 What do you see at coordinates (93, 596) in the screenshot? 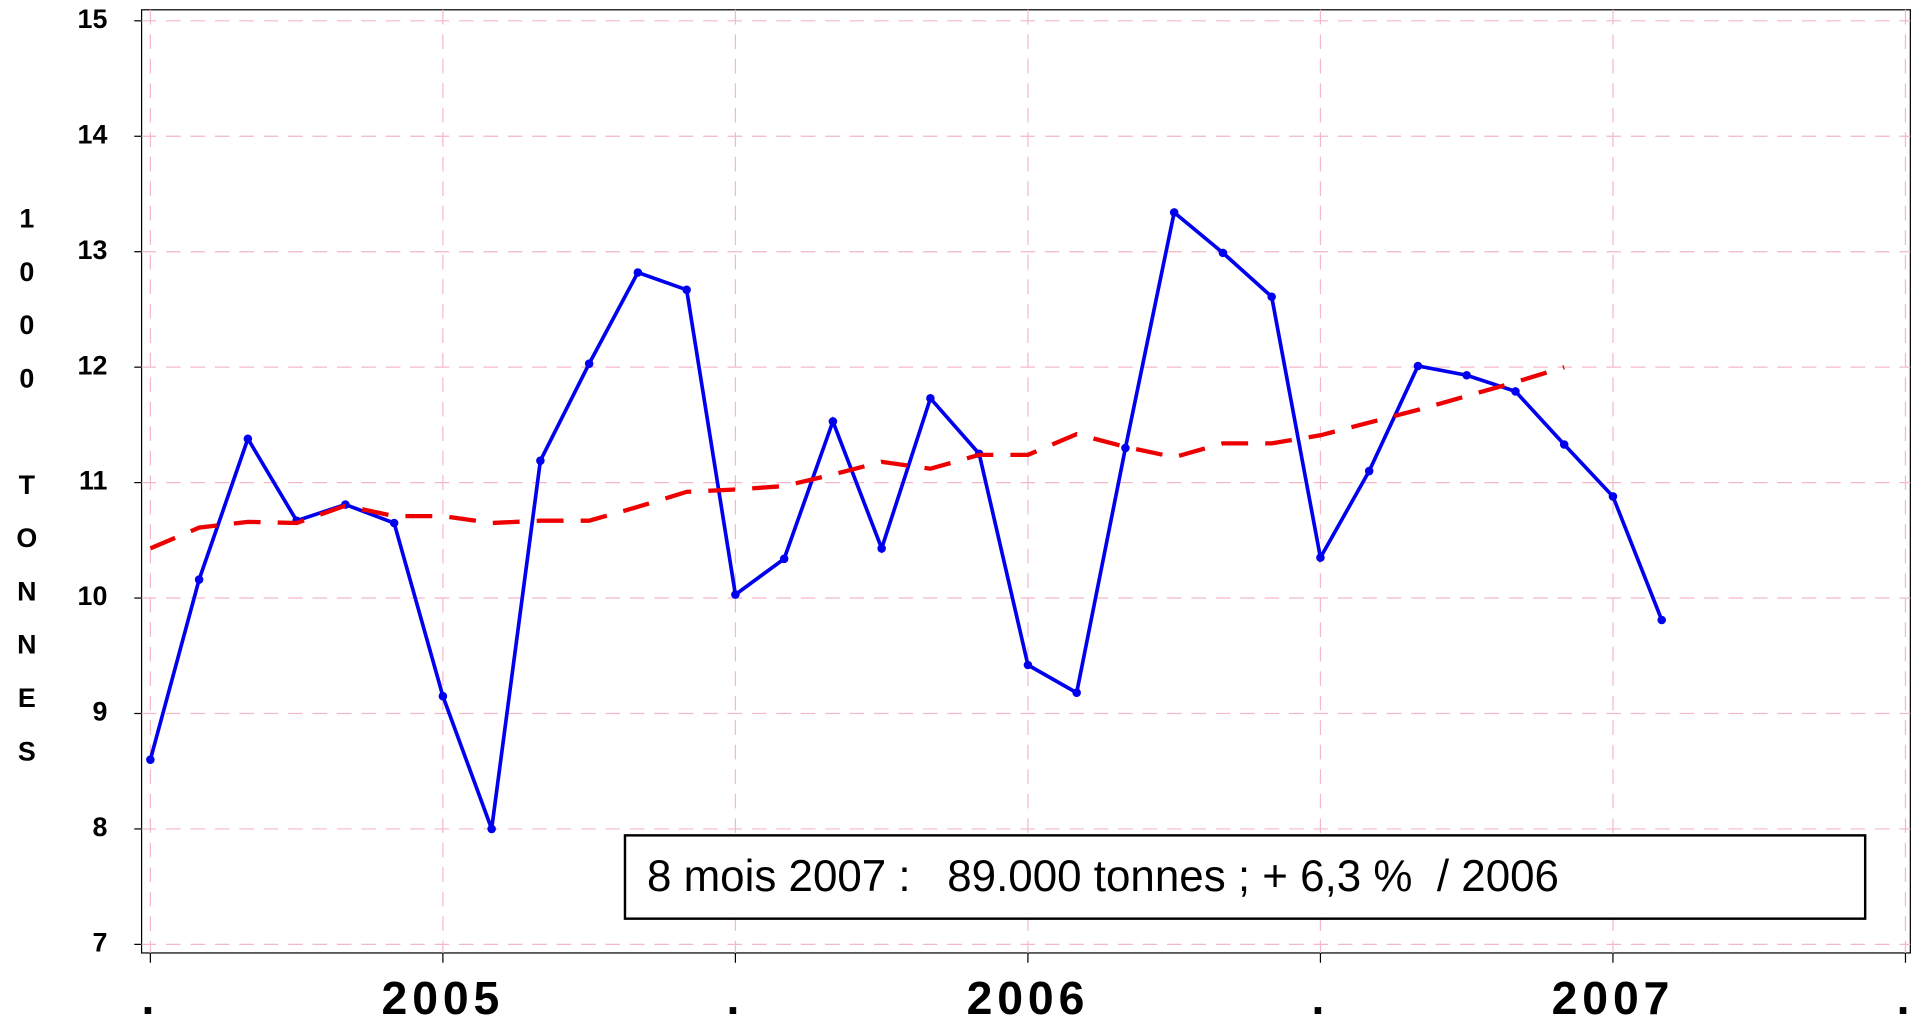
I see `y-tick-label: 10` at bounding box center [93, 596].